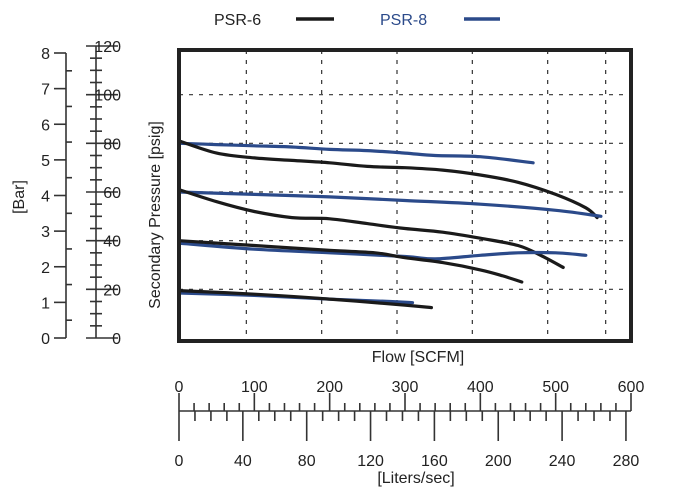 The height and width of the screenshot is (495, 680). I want to click on x-axis-label: Flow [SCFM], so click(418, 357).